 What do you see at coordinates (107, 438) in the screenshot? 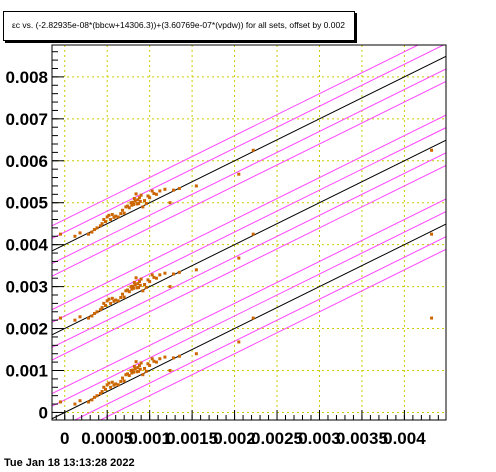
I see `x-tick-label: 0.0005` at bounding box center [107, 438].